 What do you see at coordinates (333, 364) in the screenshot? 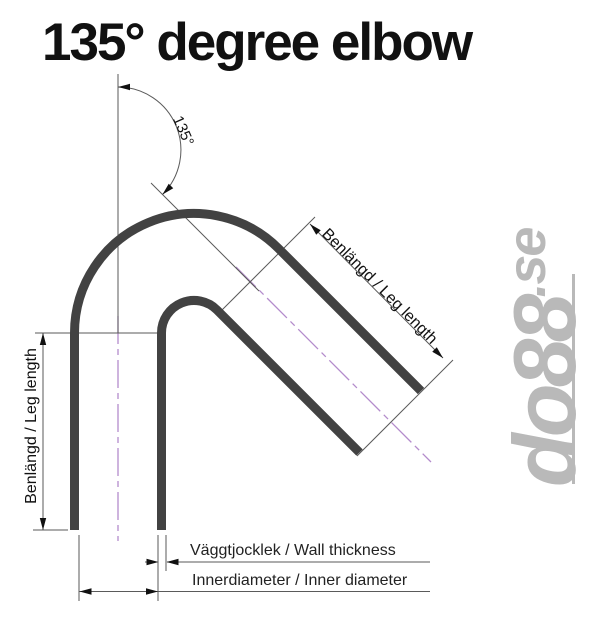
I see `diagonal-leg-centerline` at bounding box center [333, 364].